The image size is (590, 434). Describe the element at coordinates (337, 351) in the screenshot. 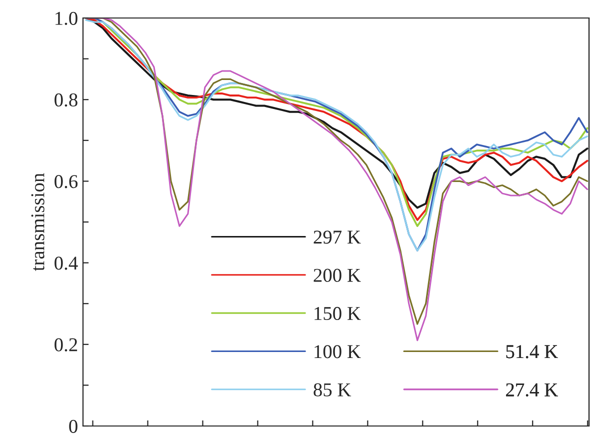

I see `legend-label: 100 K` at that location.